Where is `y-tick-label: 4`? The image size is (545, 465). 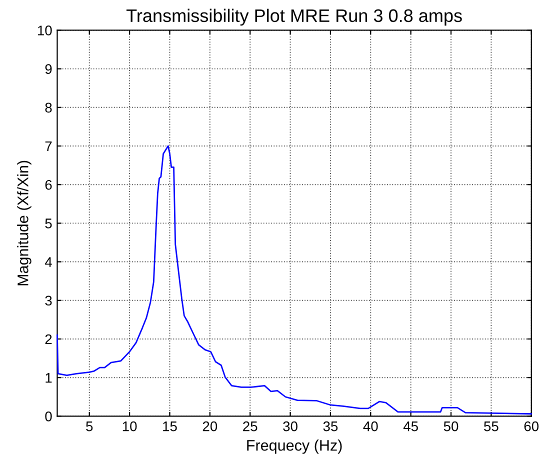 y-tick-label: 4 is located at coordinates (48, 262).